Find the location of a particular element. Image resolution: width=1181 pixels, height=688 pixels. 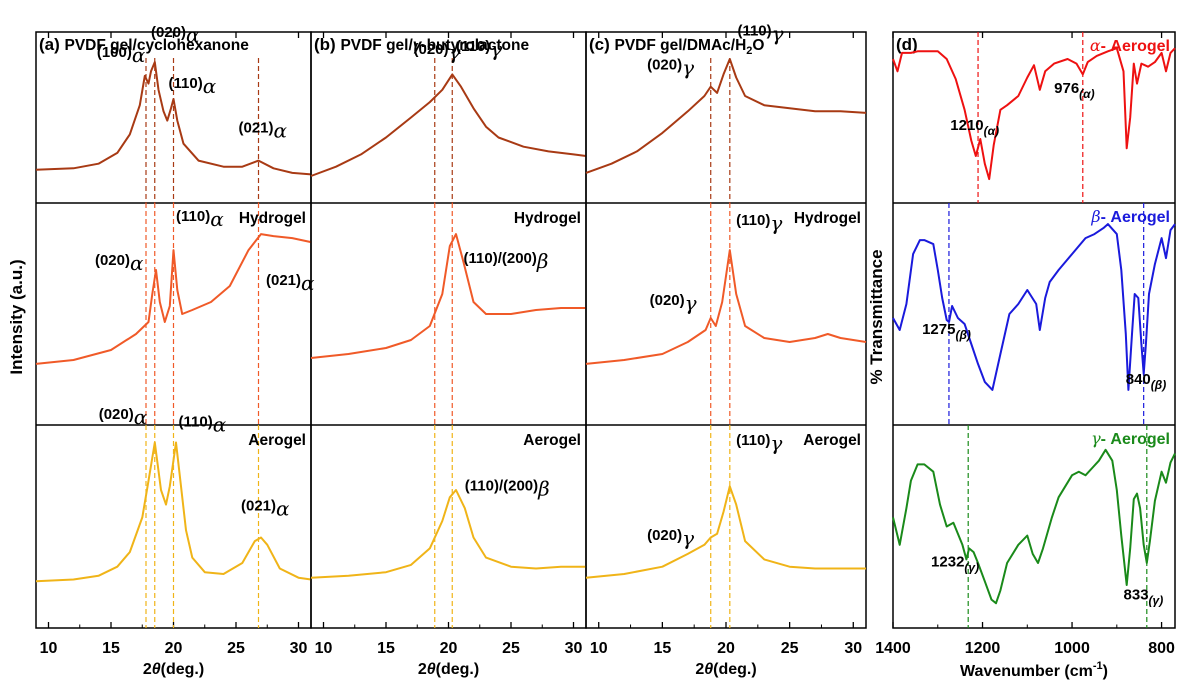

x-tick-label: 1200 is located at coordinates (983, 648).